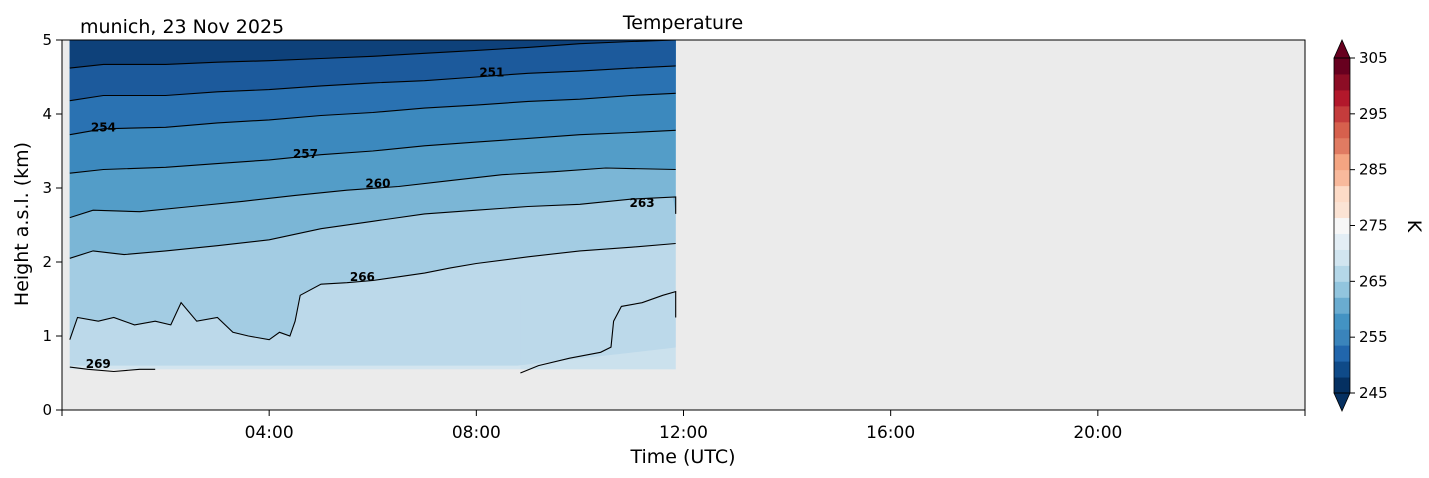 The image size is (1429, 478). Describe the element at coordinates (1342, 49) in the screenshot. I see `colorbar-extend-max` at that location.